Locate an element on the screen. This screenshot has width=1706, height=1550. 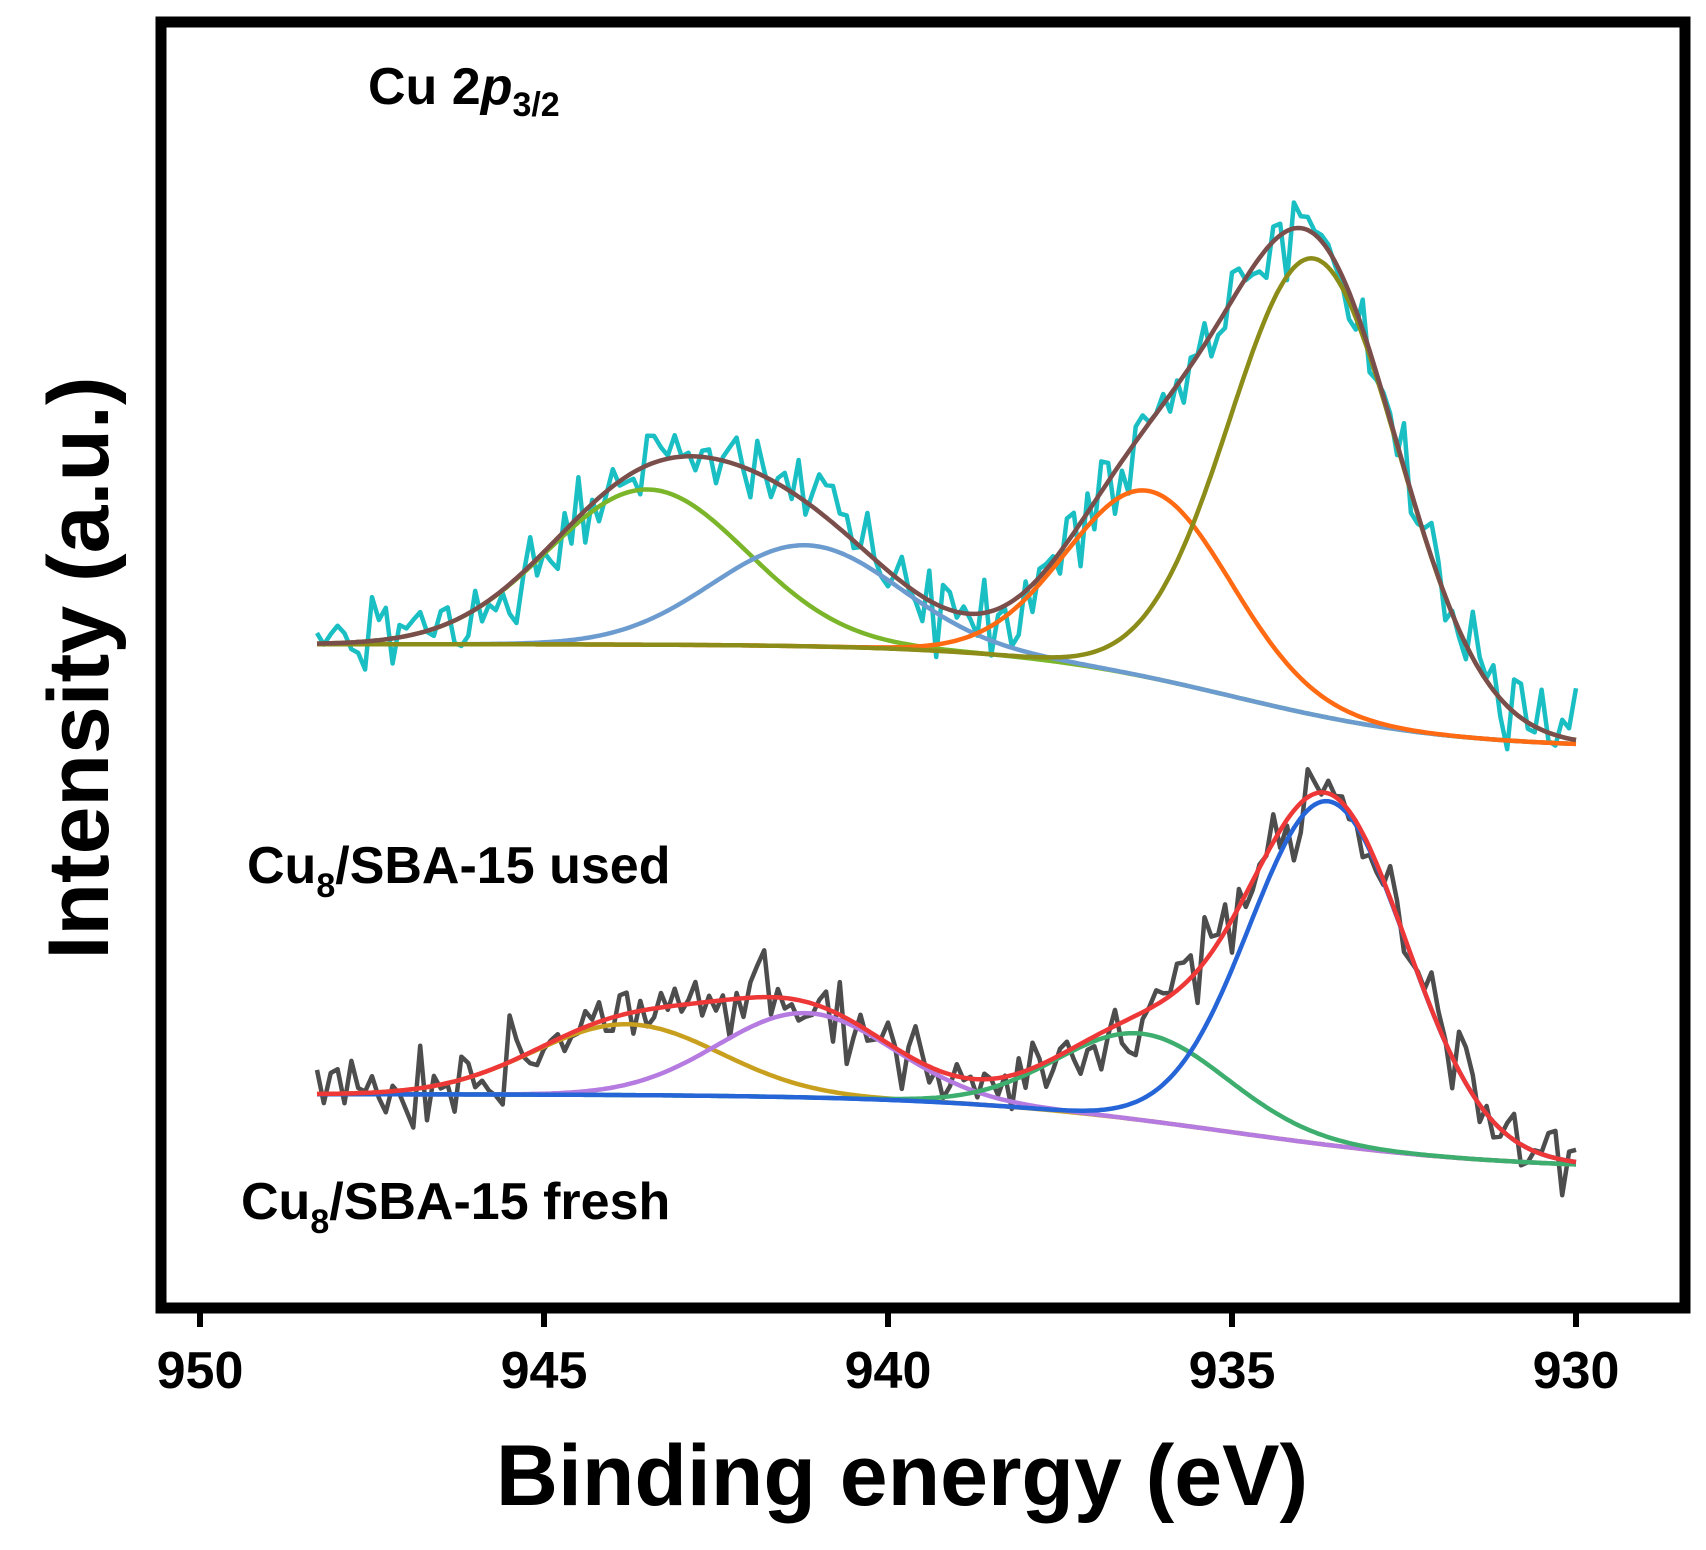
y-axis-title: Intensity (a.u.) is located at coordinates (79, 668).